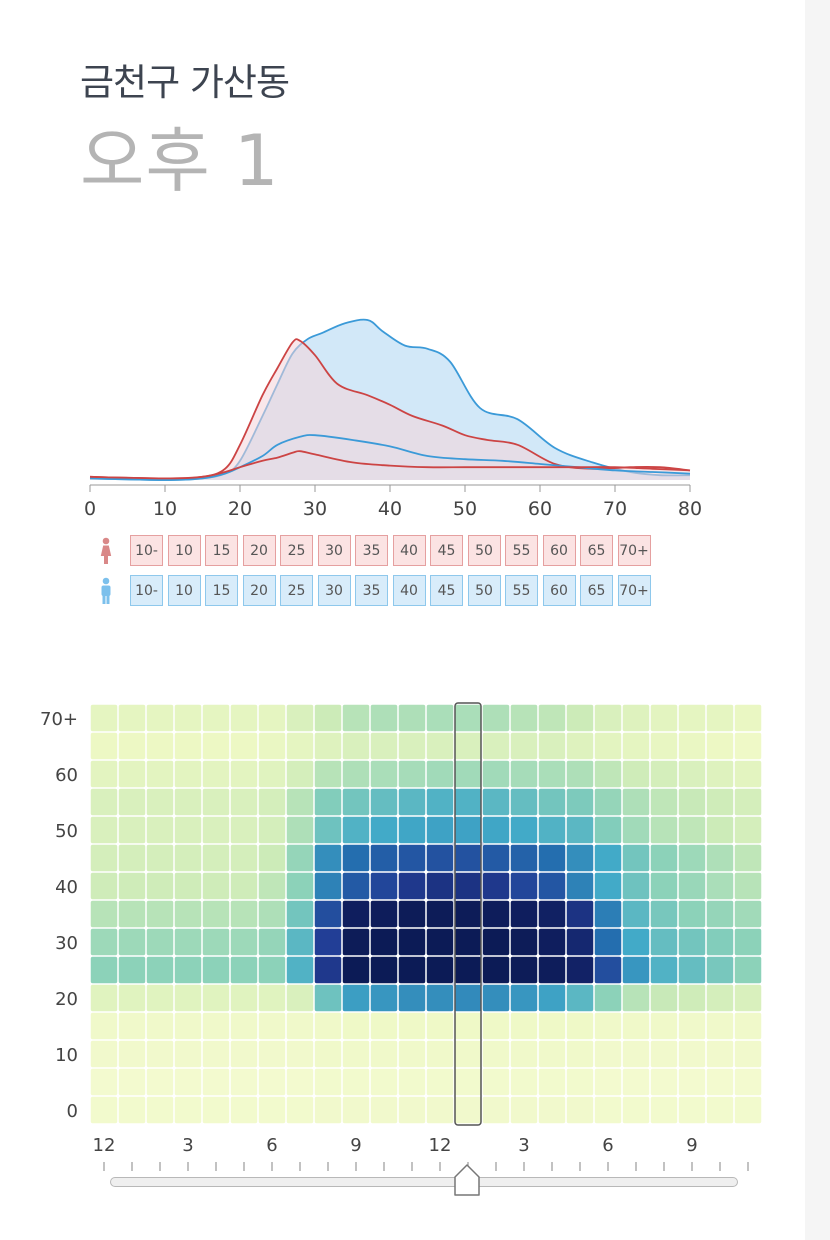  I want to click on female-age-button: 25, so click(296, 550).